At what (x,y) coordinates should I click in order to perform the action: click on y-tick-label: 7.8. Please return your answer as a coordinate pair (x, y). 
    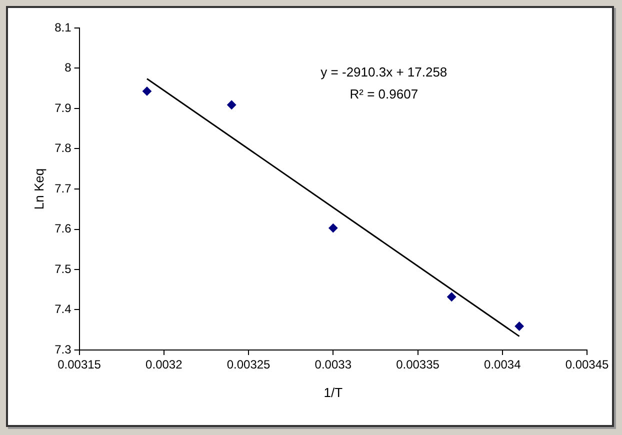
    Looking at the image, I should click on (63, 148).